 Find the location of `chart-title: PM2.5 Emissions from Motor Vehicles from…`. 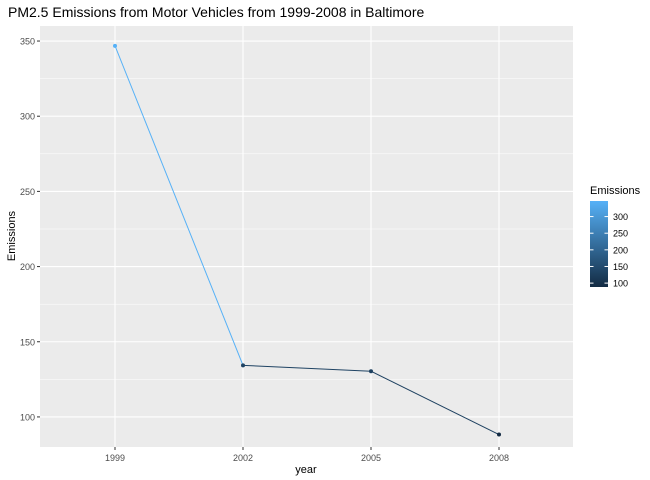

chart-title: PM2.5 Emissions from Motor Vehicles from… is located at coordinates (216, 12).